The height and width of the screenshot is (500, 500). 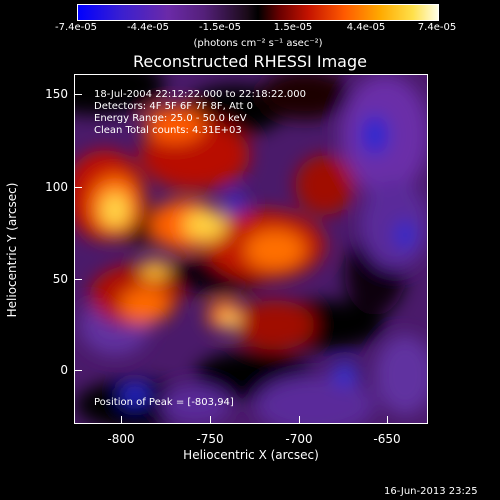 What do you see at coordinates (121, 439) in the screenshot?
I see `x-tick-label: -800` at bounding box center [121, 439].